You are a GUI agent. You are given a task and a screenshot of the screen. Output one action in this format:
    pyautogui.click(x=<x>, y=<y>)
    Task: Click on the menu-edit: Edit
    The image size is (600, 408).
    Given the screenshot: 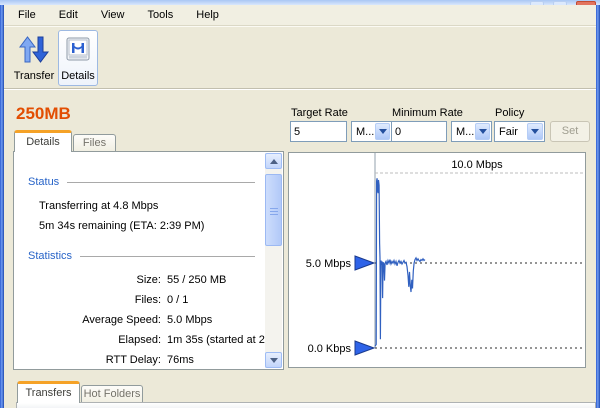 What is the action you would take?
    pyautogui.click(x=68, y=15)
    